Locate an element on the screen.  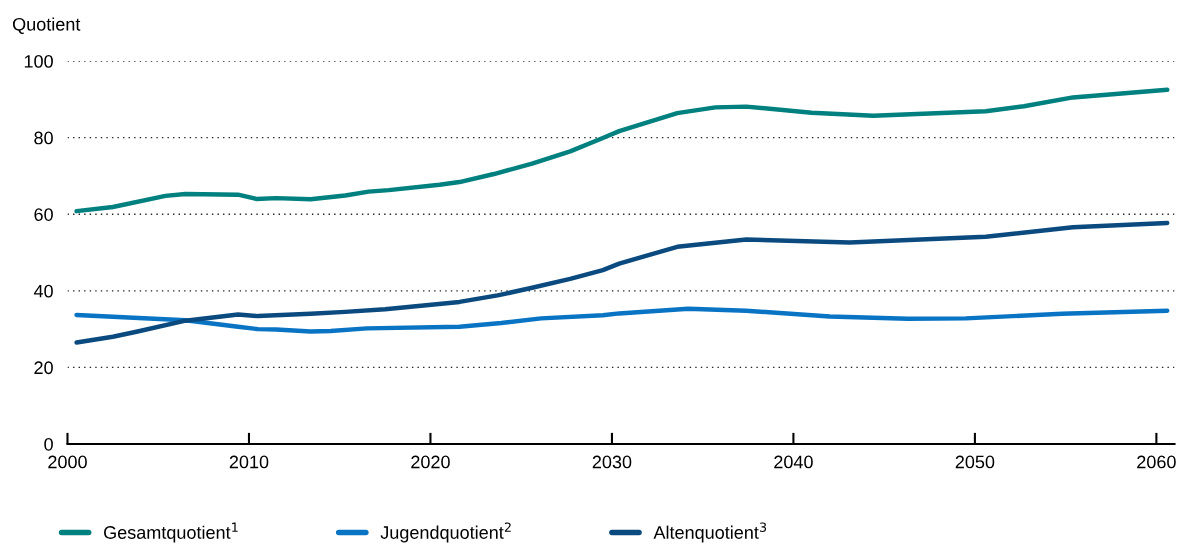
legend-label: Gesamtquotient$^{1}$ is located at coordinates (171, 532).